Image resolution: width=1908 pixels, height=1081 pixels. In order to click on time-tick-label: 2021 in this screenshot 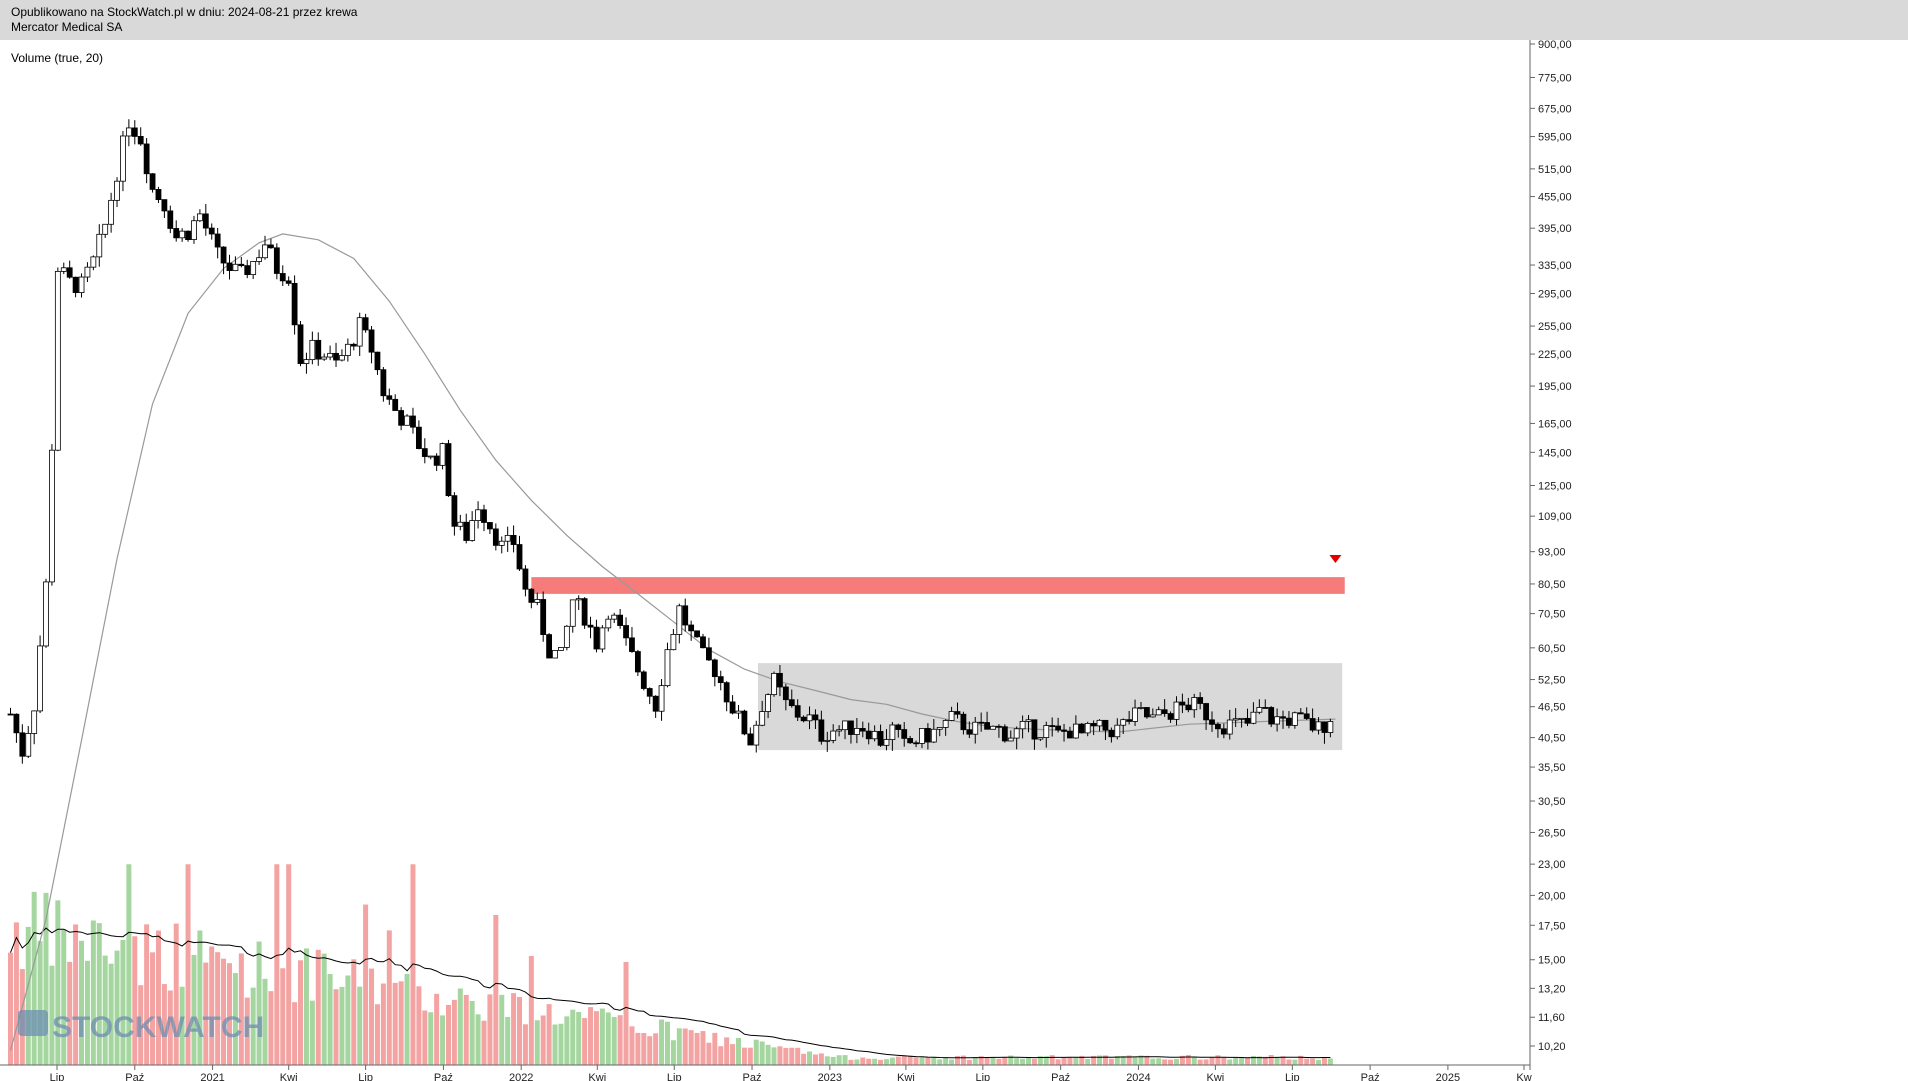, I will do `click(212, 1076)`.